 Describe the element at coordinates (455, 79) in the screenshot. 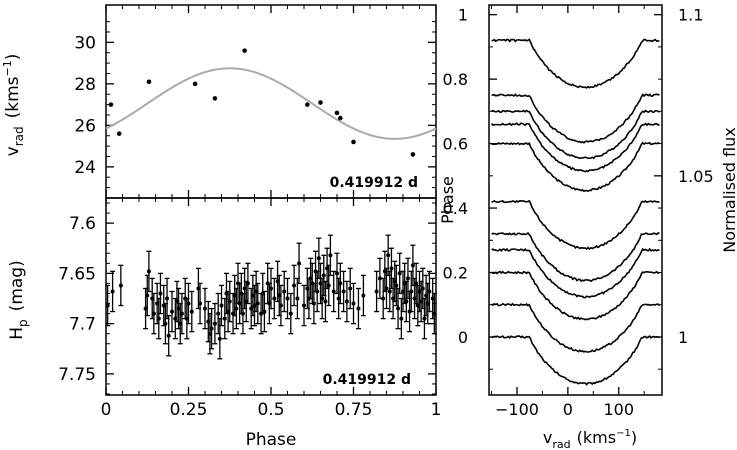

I see `profile-ytick-left-label: 0.8` at that location.